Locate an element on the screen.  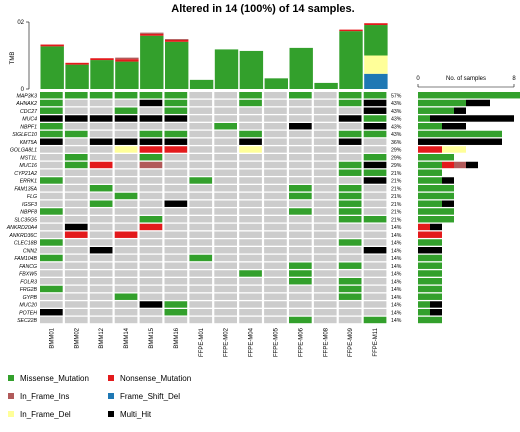
gene-label: SEC22B is located at coordinates (27, 321).